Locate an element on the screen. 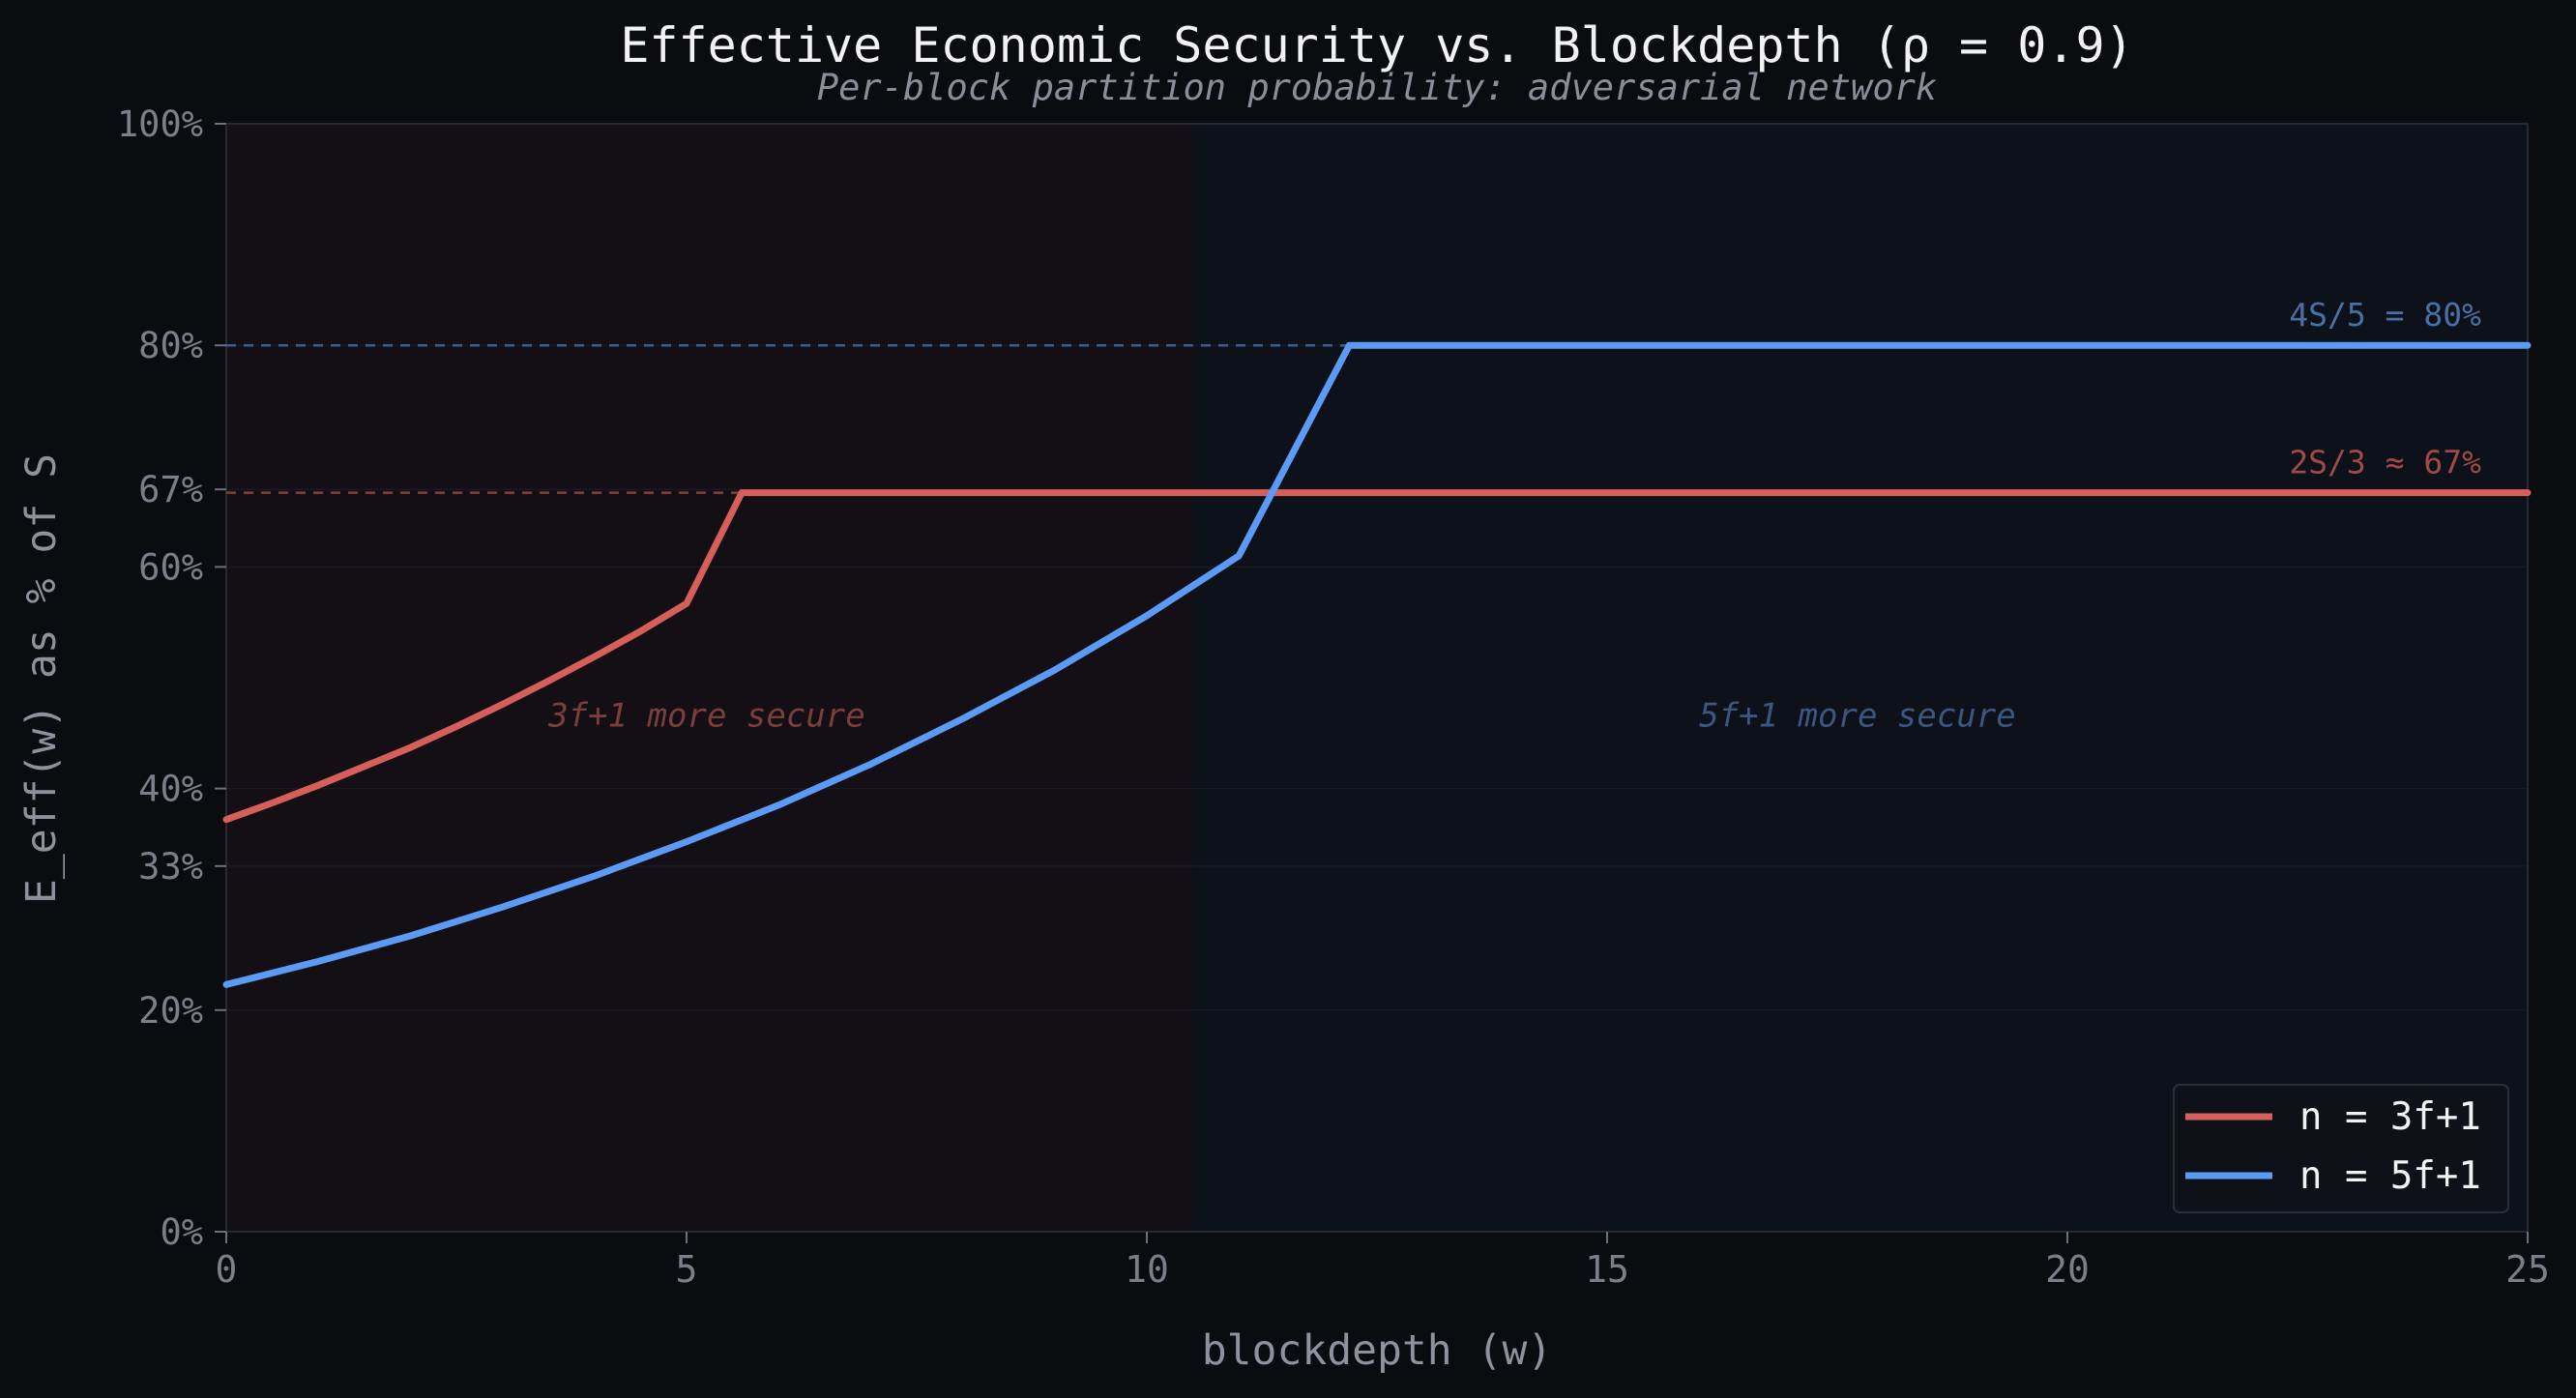 The image size is (2576, 1398). x-tick-label: 0 is located at coordinates (227, 1269).